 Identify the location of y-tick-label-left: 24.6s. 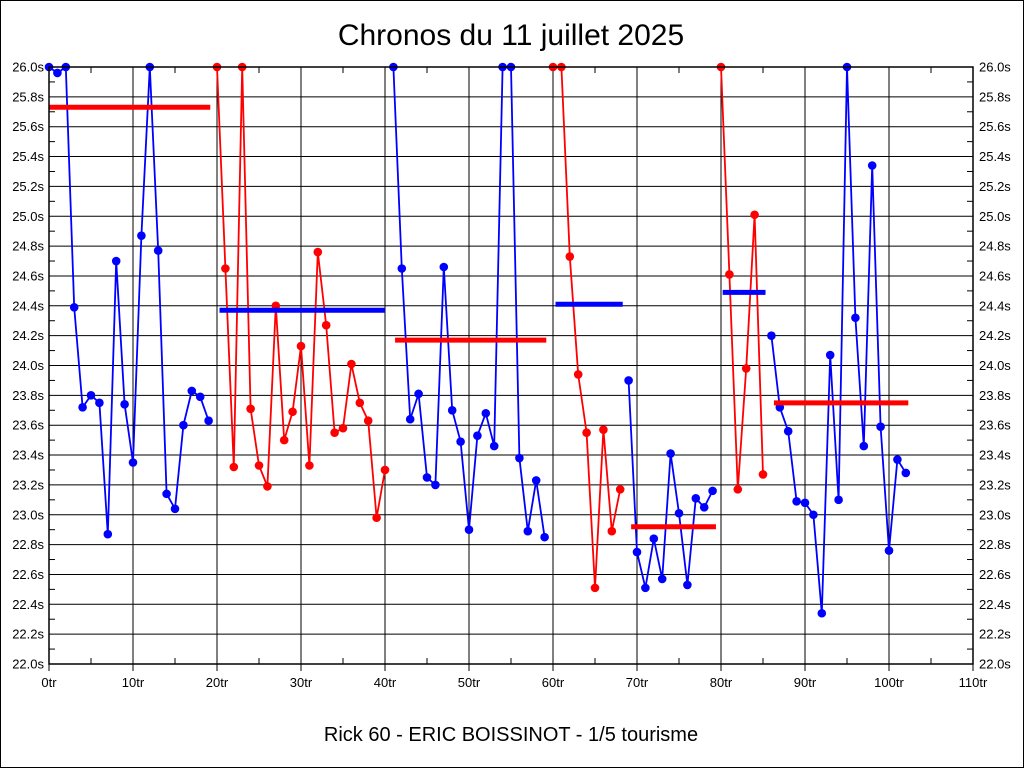
(28, 275).